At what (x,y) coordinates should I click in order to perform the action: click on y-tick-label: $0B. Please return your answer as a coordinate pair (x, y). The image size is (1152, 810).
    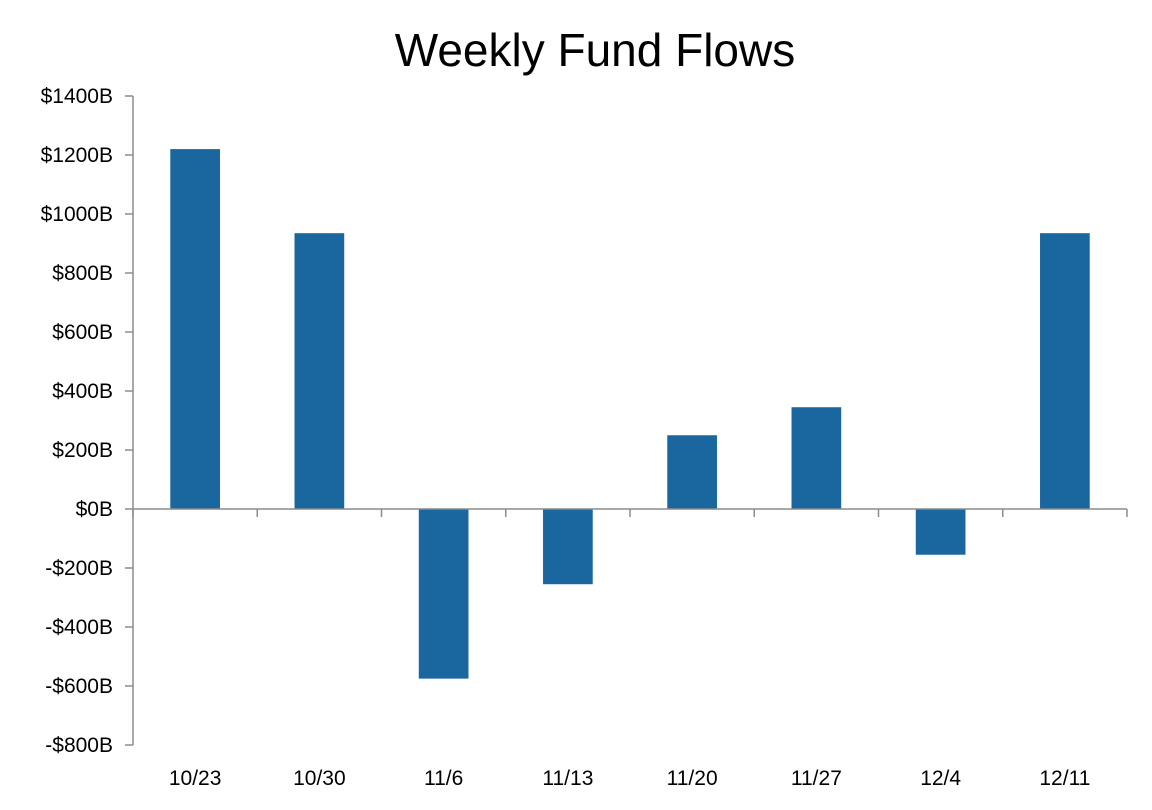
    Looking at the image, I should click on (94, 509).